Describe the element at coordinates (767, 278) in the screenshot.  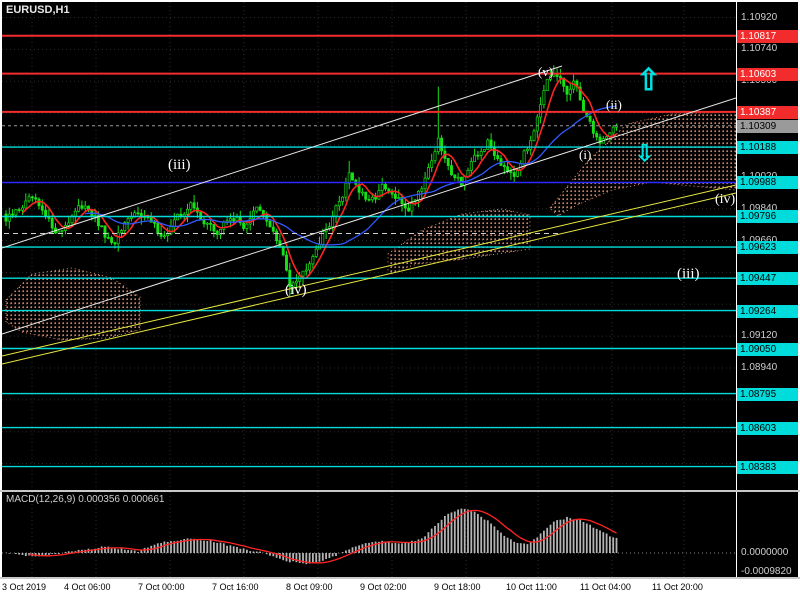
I see `price-level-label: 1.09447` at that location.